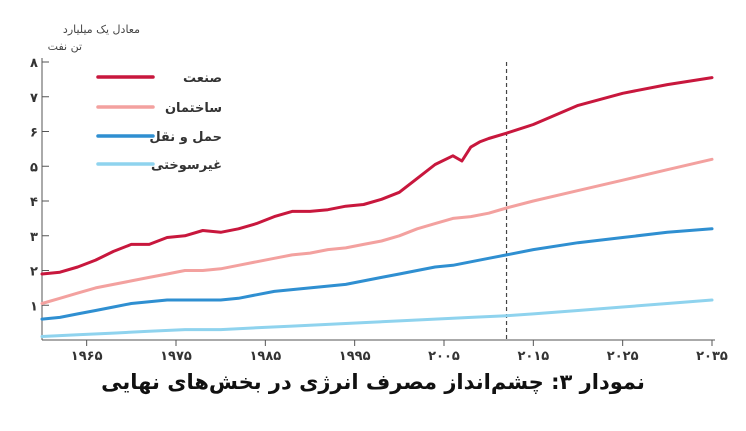 The height and width of the screenshot is (431, 746). What do you see at coordinates (101, 29) in the screenshot?
I see `y-axis-title-line-1: معادل یک میلیارد` at bounding box center [101, 29].